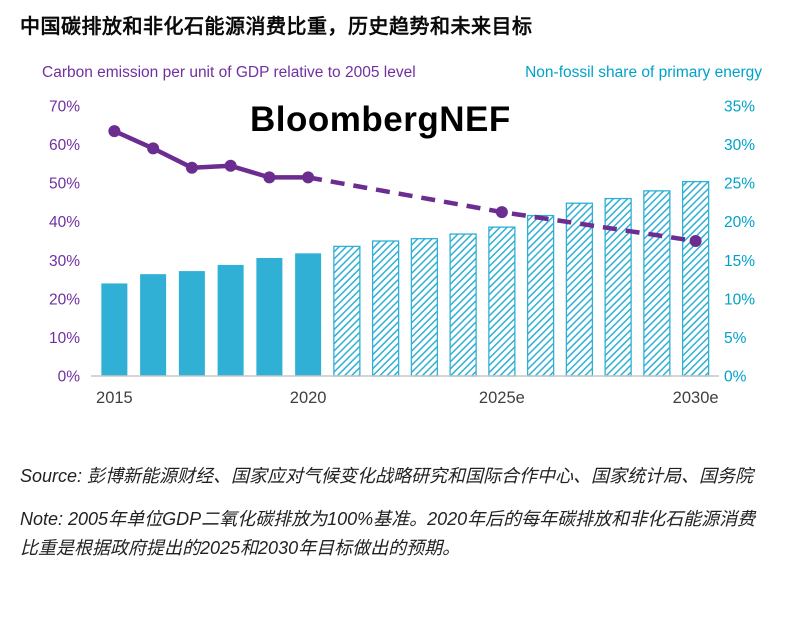 Image resolution: width=800 pixels, height=623 pixels. I want to click on svg-text: 70%, so click(64, 107).